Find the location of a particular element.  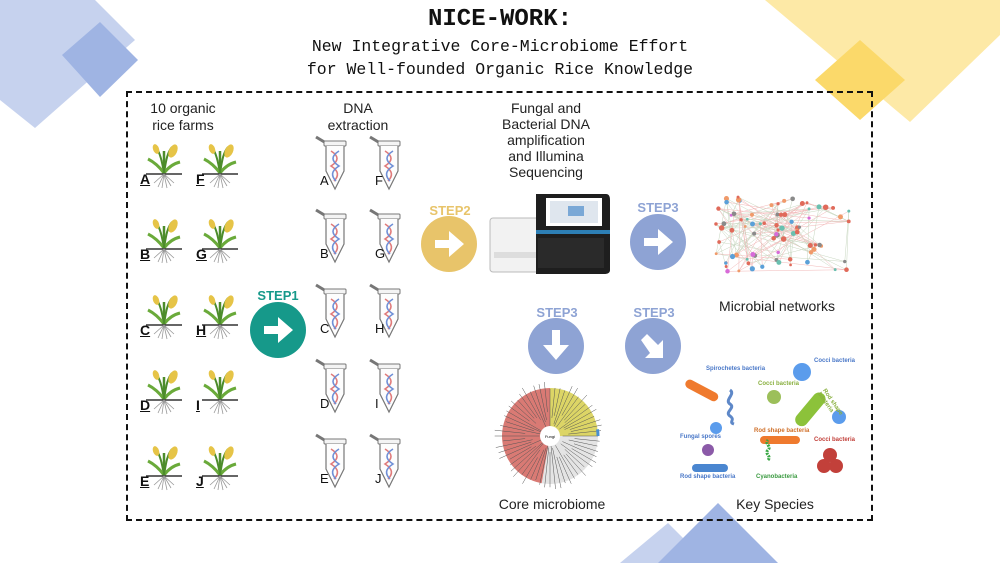

tube-letter-d: D is located at coordinates (325, 403).